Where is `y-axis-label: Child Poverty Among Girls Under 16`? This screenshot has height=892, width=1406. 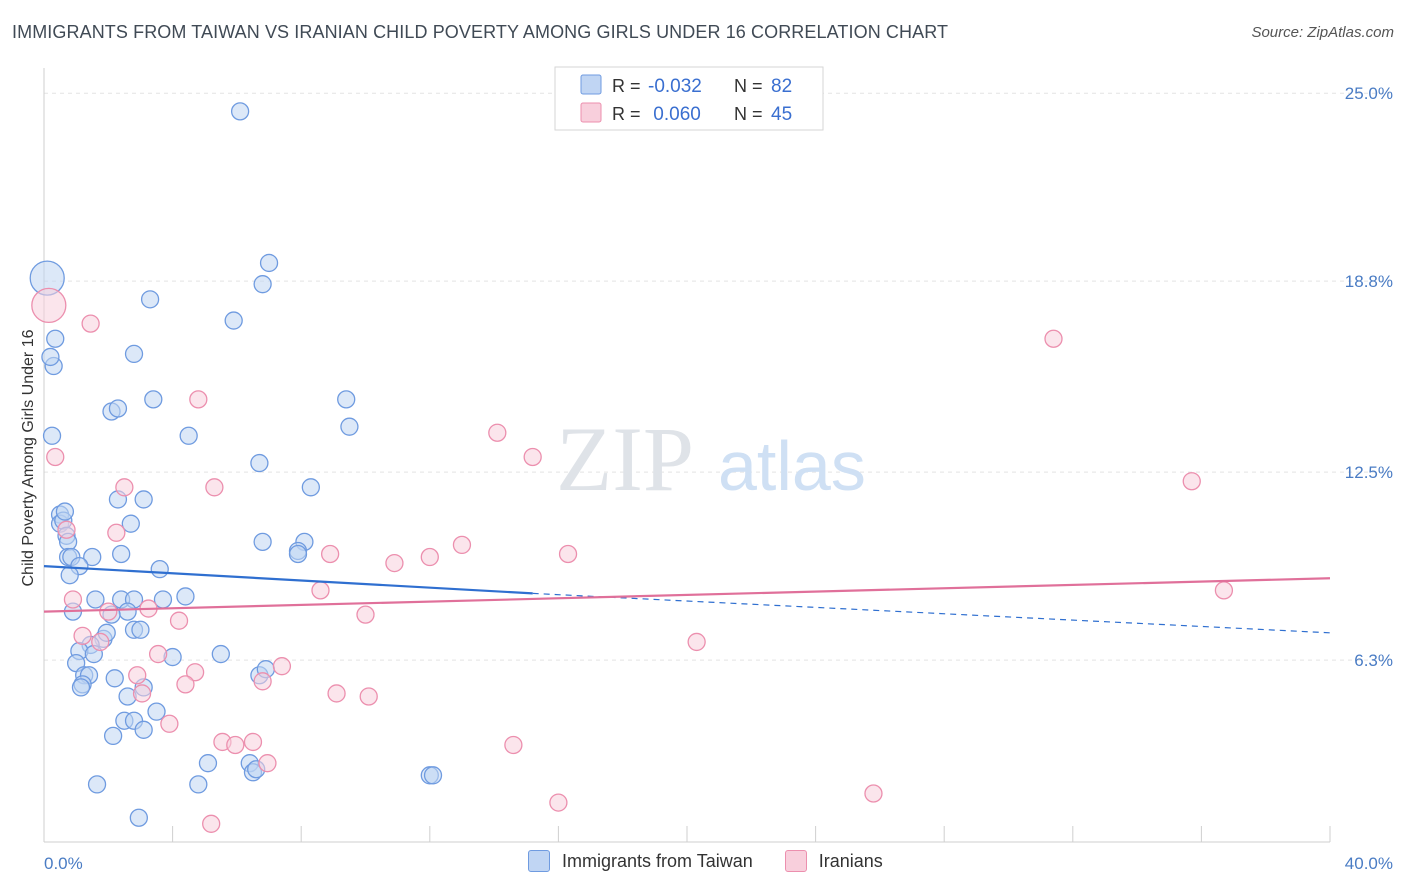 y-axis-label: Child Poverty Among Girls Under 16 is located at coordinates (28, 457).